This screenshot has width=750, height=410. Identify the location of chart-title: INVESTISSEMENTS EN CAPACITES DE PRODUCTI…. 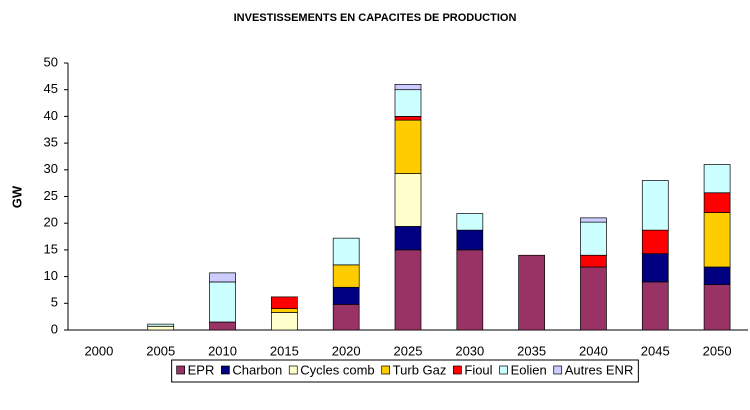
(375, 18).